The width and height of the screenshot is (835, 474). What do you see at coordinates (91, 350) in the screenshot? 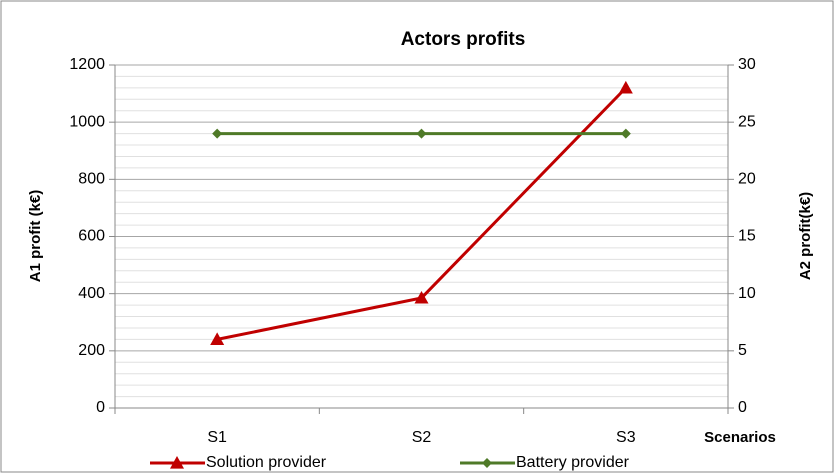
I see `y-tick-label: 200` at bounding box center [91, 350].